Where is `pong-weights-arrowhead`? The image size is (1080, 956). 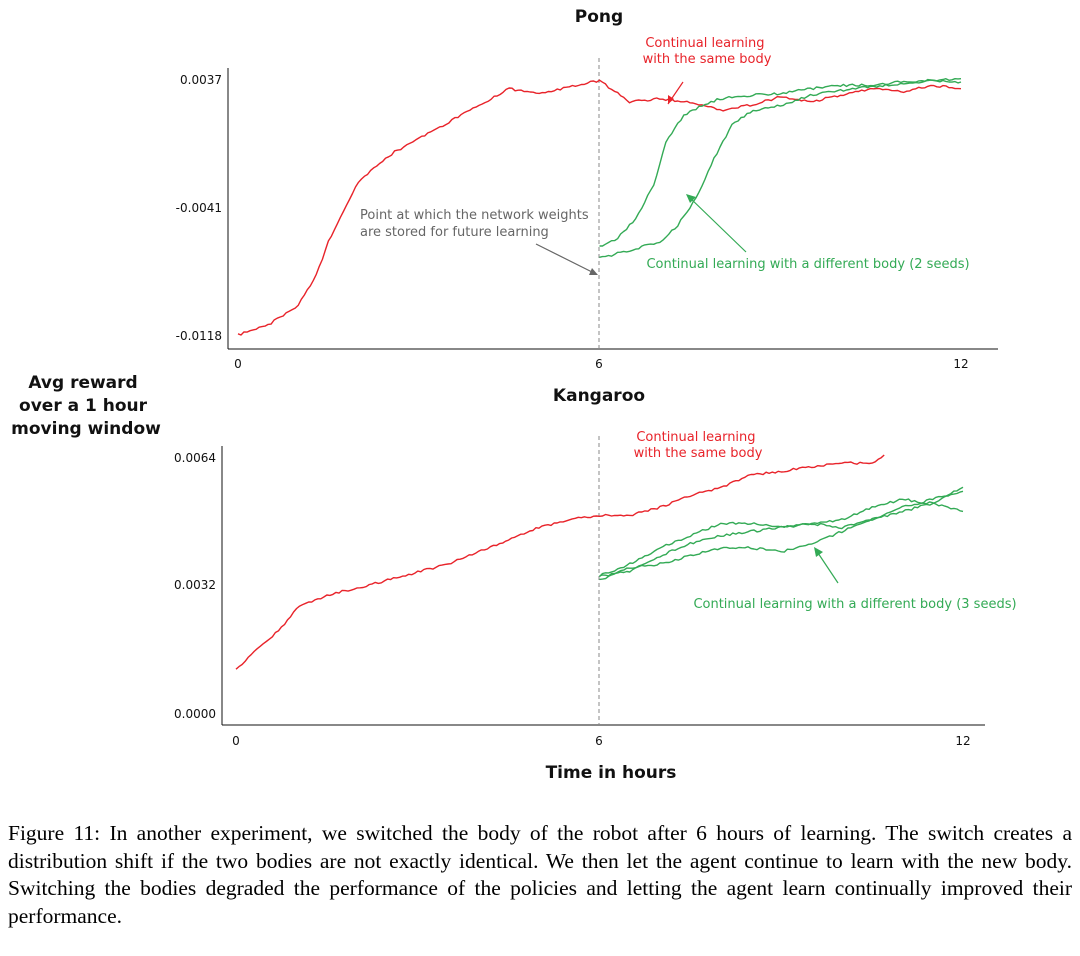 pong-weights-arrowhead is located at coordinates (593, 271).